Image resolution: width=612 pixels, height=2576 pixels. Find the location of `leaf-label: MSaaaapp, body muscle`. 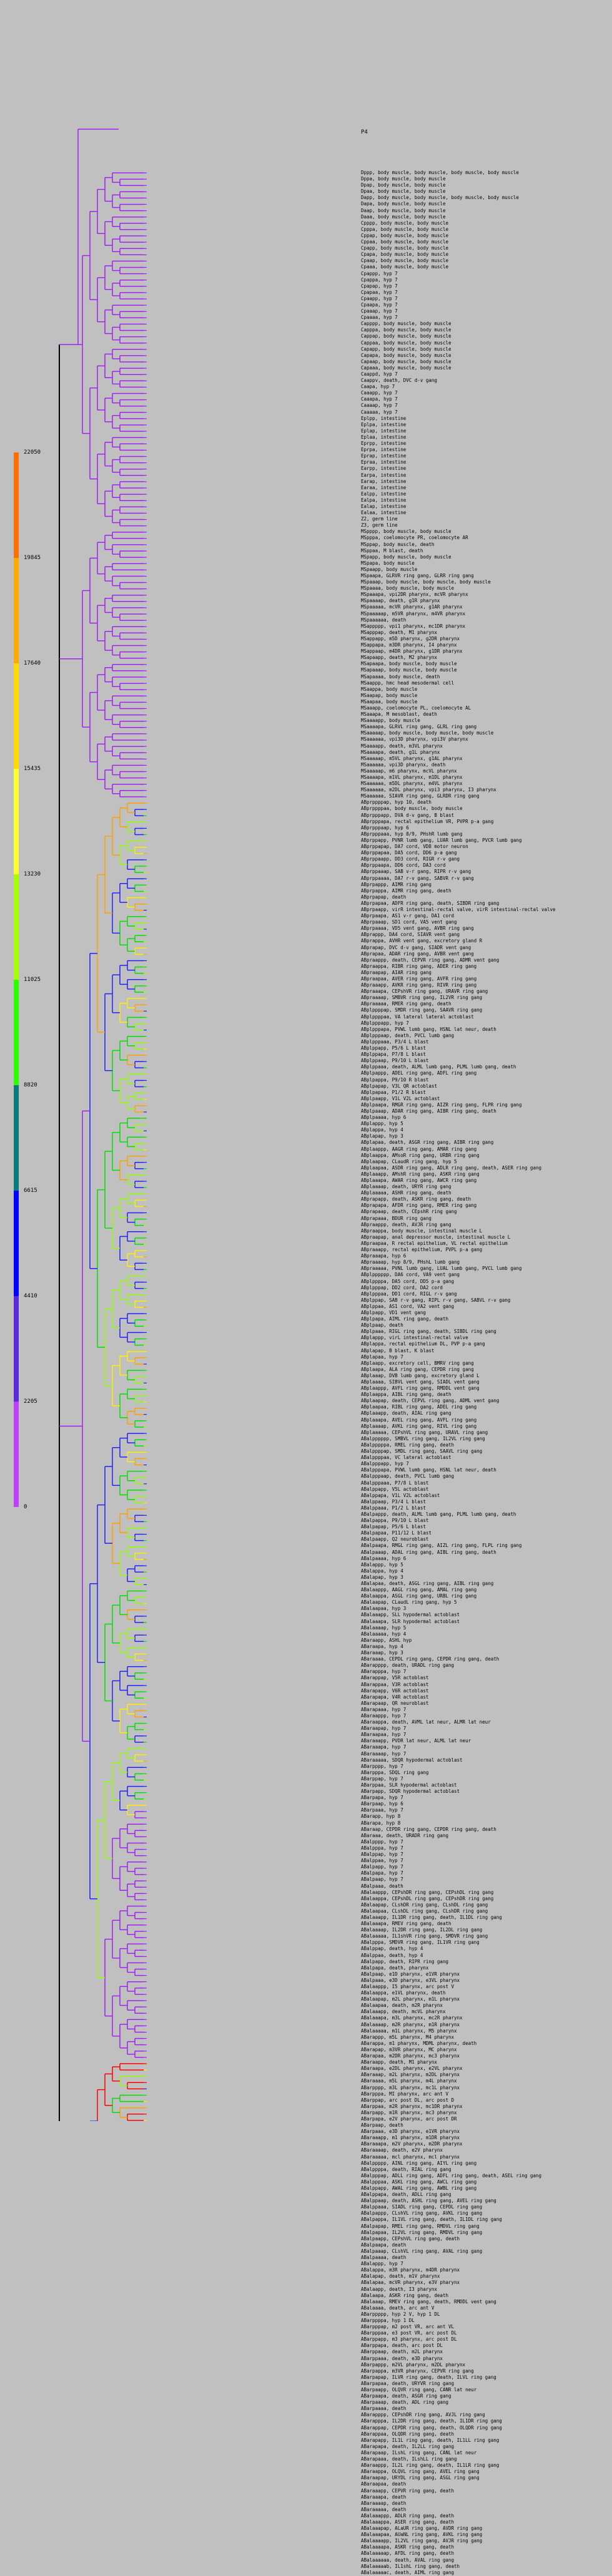

leaf-label: MSaaaapp, body muscle is located at coordinates (390, 721).